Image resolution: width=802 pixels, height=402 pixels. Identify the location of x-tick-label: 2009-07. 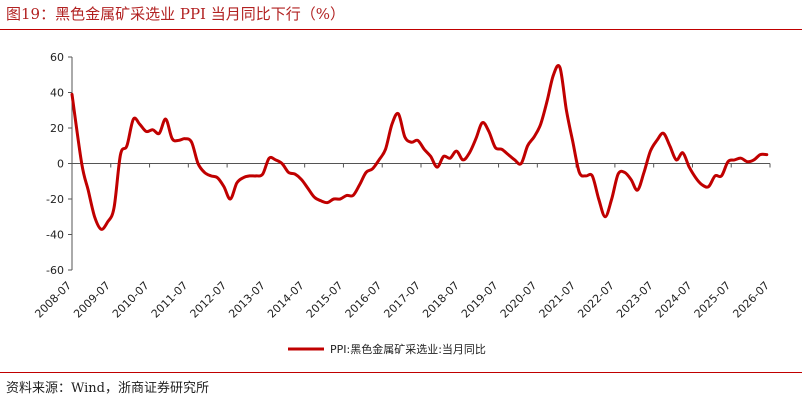
(92, 300).